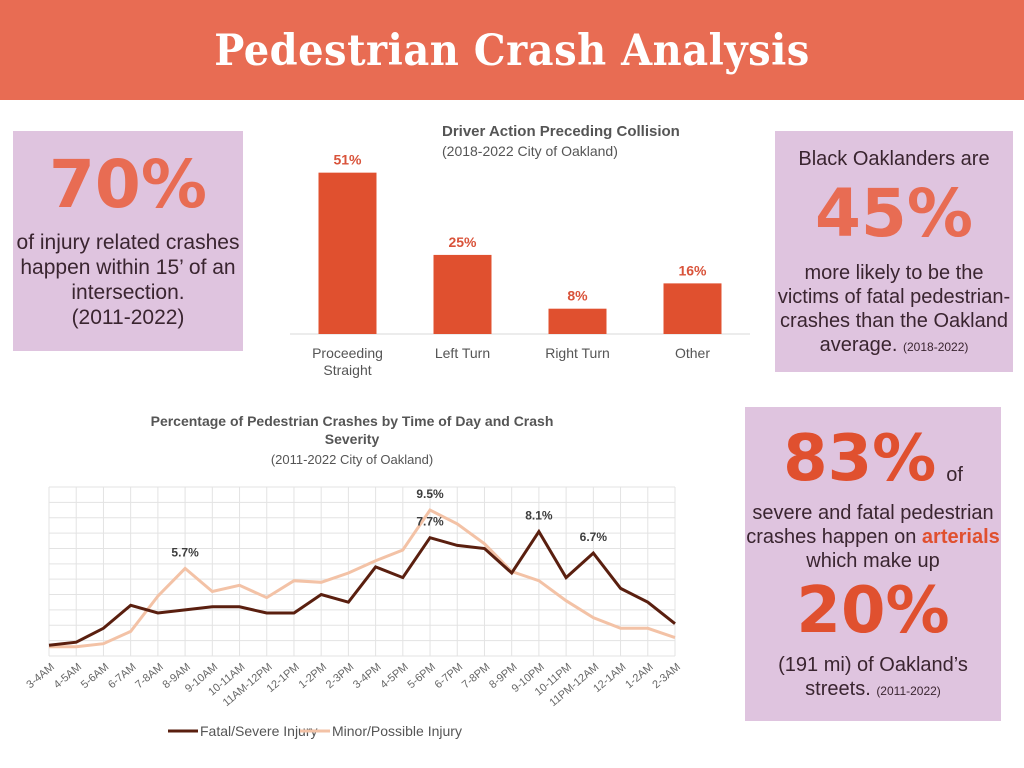 The width and height of the screenshot is (1024, 768). What do you see at coordinates (362, 587) in the screenshot?
I see `series-line-fatal-severe` at bounding box center [362, 587].